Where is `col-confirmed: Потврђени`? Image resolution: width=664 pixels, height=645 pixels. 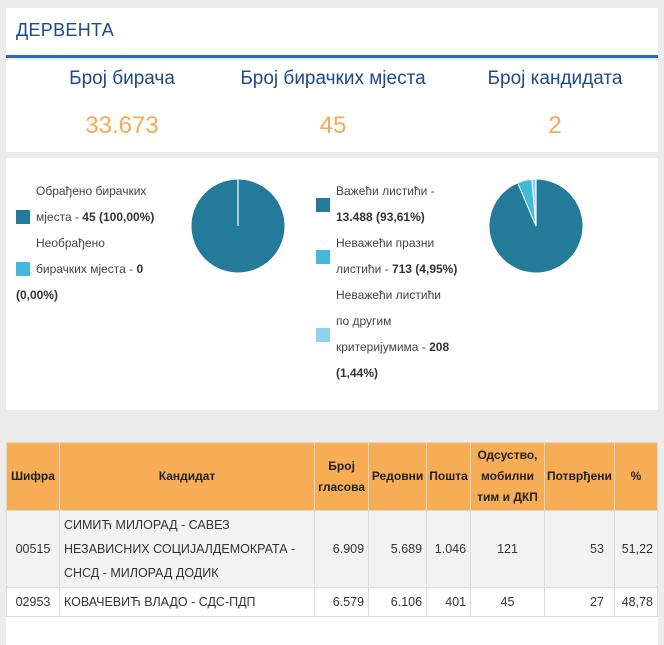
col-confirmed: Потврђени is located at coordinates (579, 476).